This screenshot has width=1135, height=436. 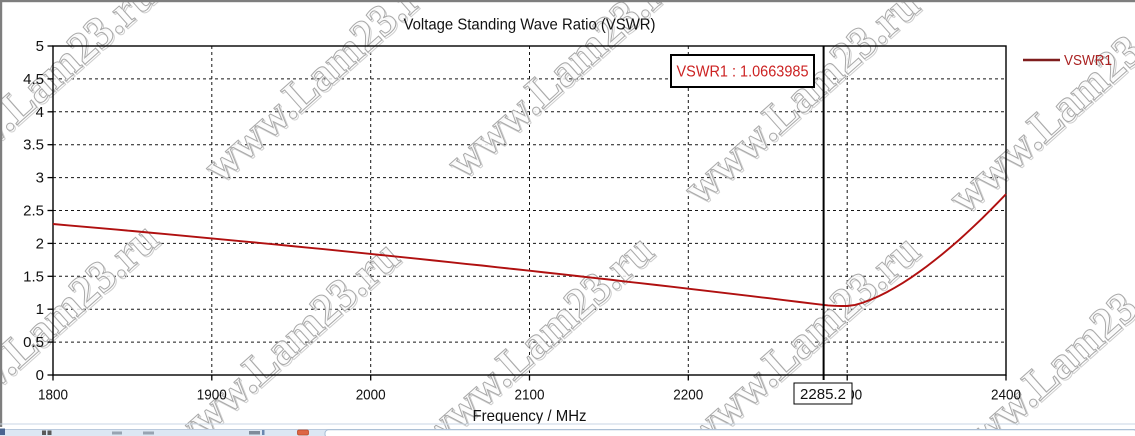 What do you see at coordinates (530, 25) in the screenshot?
I see `svg-text:Voltage Standing Wave Ratio (V: Voltage Standing Wave Ratio (VSWR)` at bounding box center [530, 25].